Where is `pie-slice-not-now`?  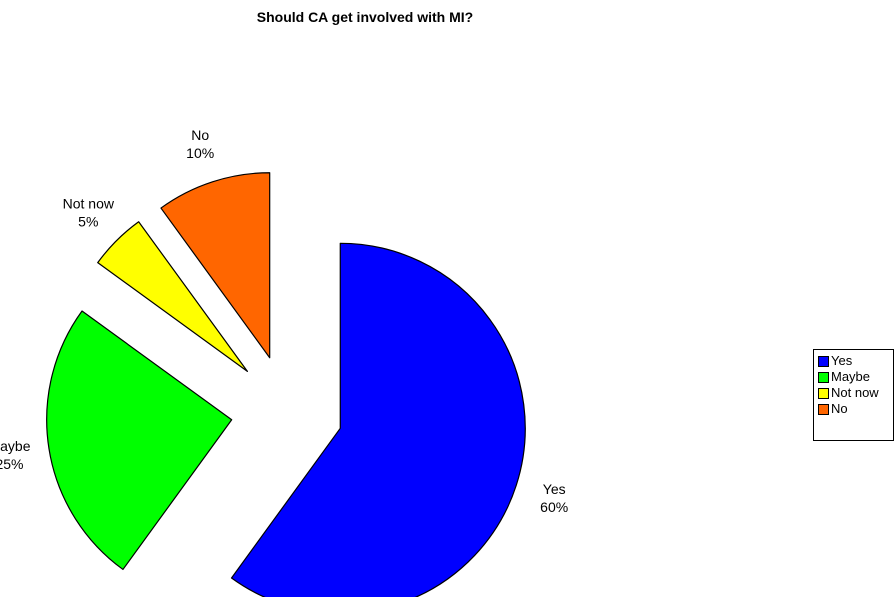
pie-slice-not-now is located at coordinates (172, 296).